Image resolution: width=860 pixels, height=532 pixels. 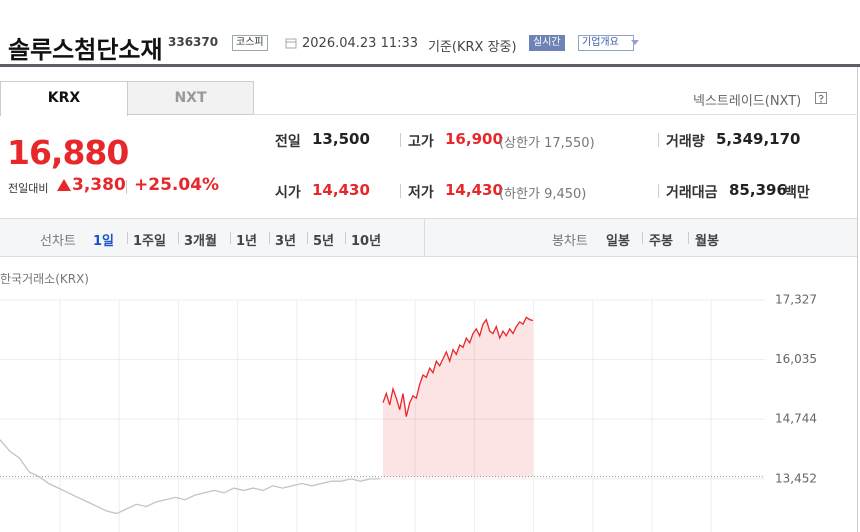 What do you see at coordinates (570, 241) in the screenshot?
I see `chart-tab-label: 봉차트` at bounding box center [570, 241].